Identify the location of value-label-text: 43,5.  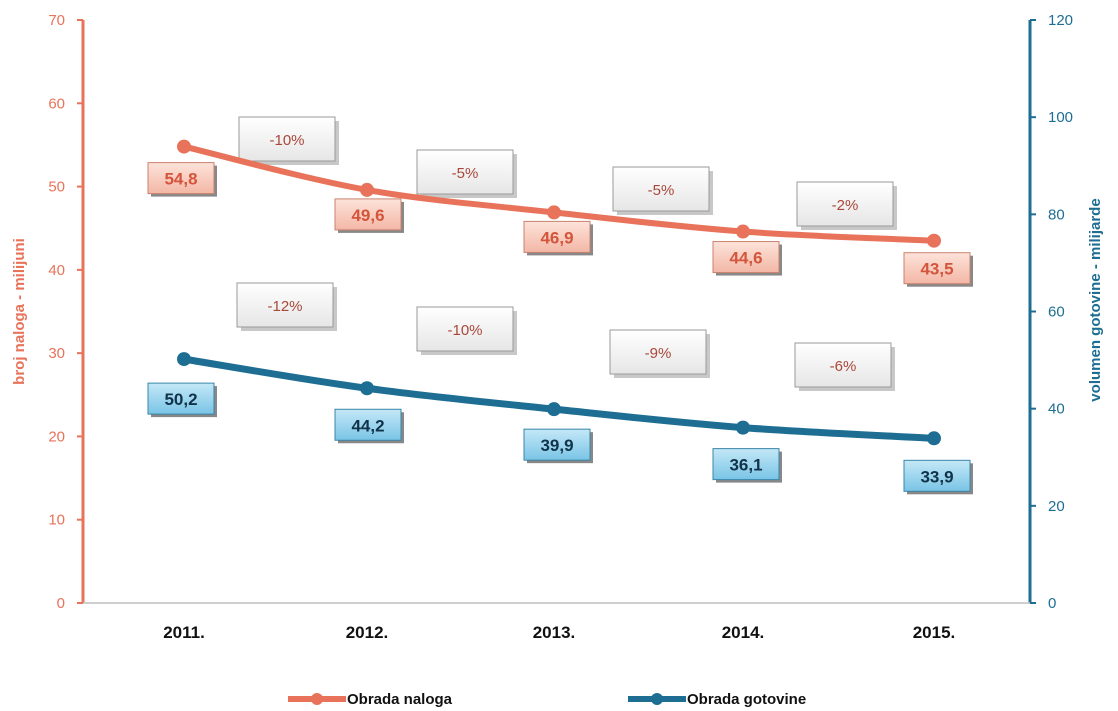
(936, 269).